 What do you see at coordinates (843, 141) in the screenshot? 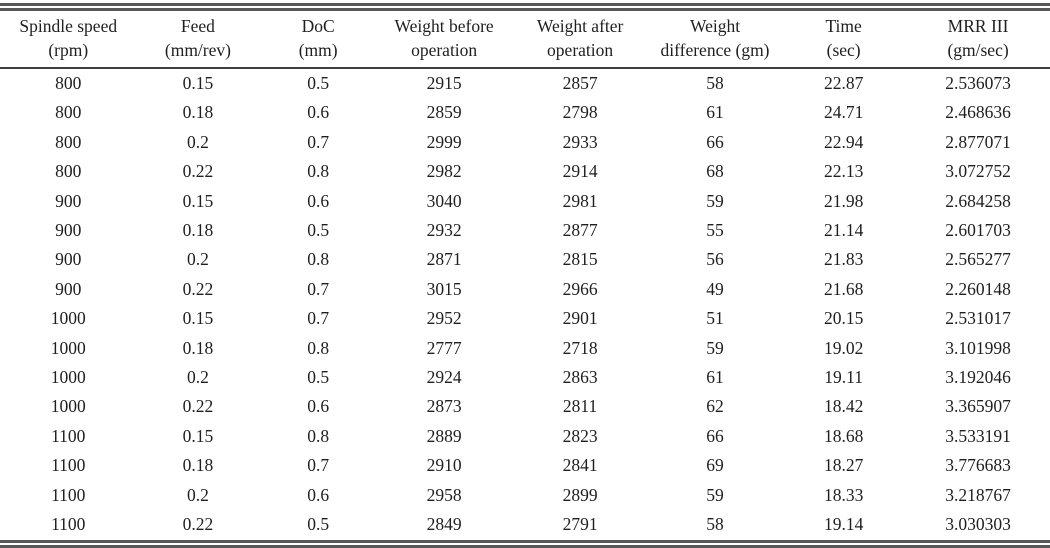
I see `cell: 22.94` at bounding box center [843, 141].